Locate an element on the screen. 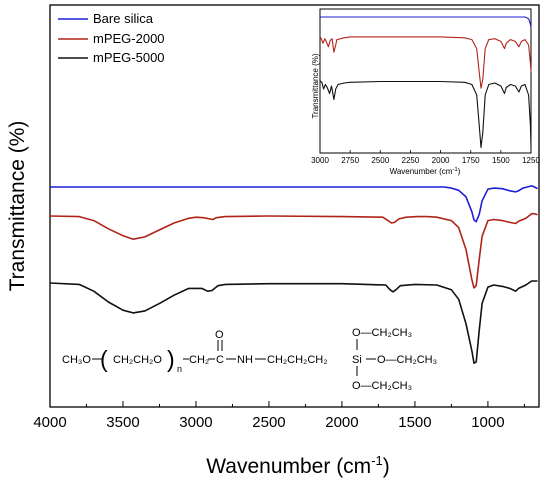 The height and width of the screenshot is (483, 550). main-x-tick-label: 2500 is located at coordinates (268, 422).